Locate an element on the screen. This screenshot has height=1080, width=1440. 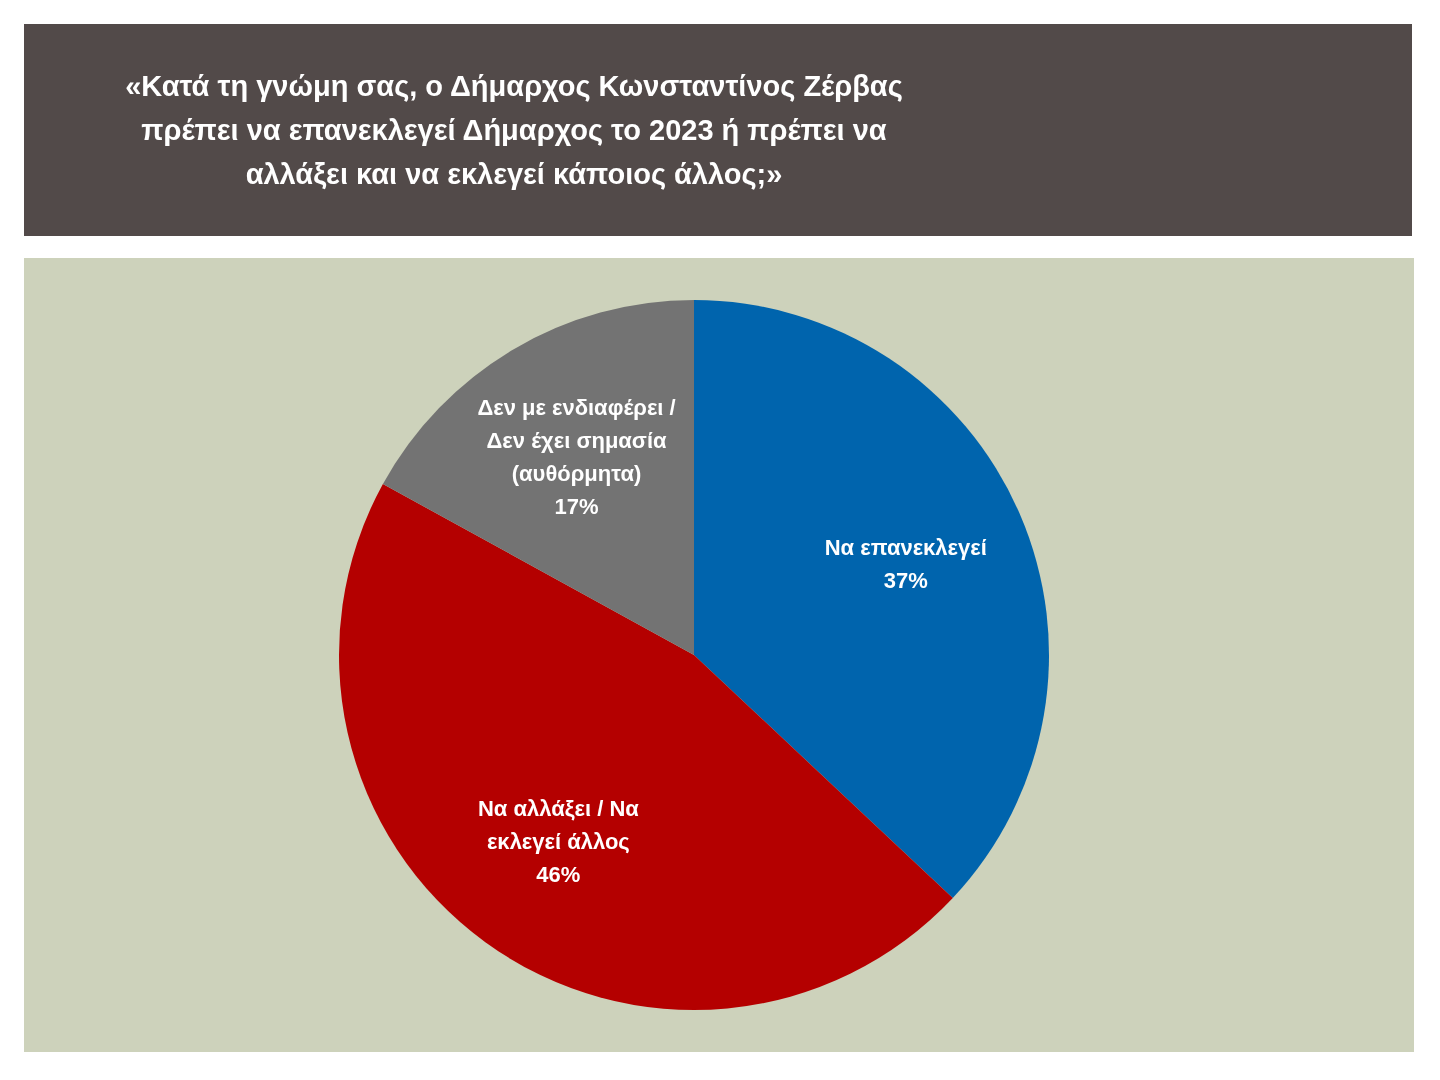
data-label: 37% is located at coordinates (905, 580).